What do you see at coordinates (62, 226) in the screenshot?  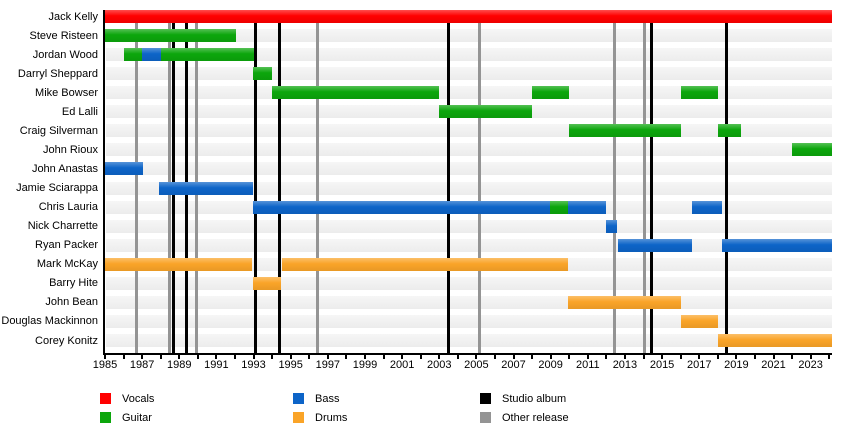 I see `member-label: Nick Charrette` at bounding box center [62, 226].